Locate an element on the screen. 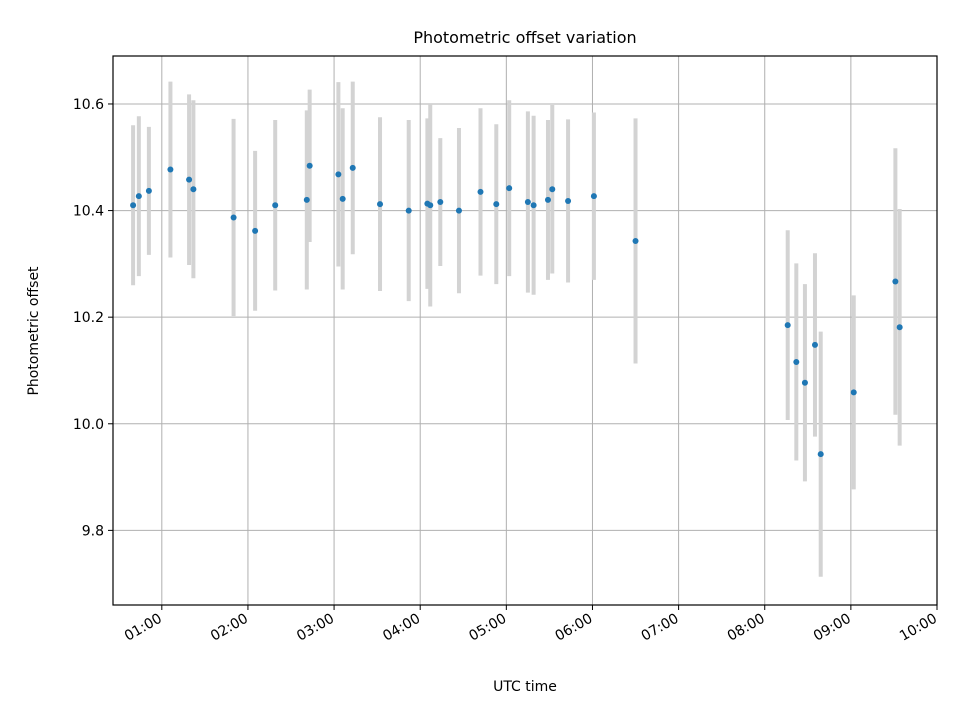 Image resolution: width=960 pixels, height=720 pixels. y-tick-label: 10.4 is located at coordinates (88, 212).